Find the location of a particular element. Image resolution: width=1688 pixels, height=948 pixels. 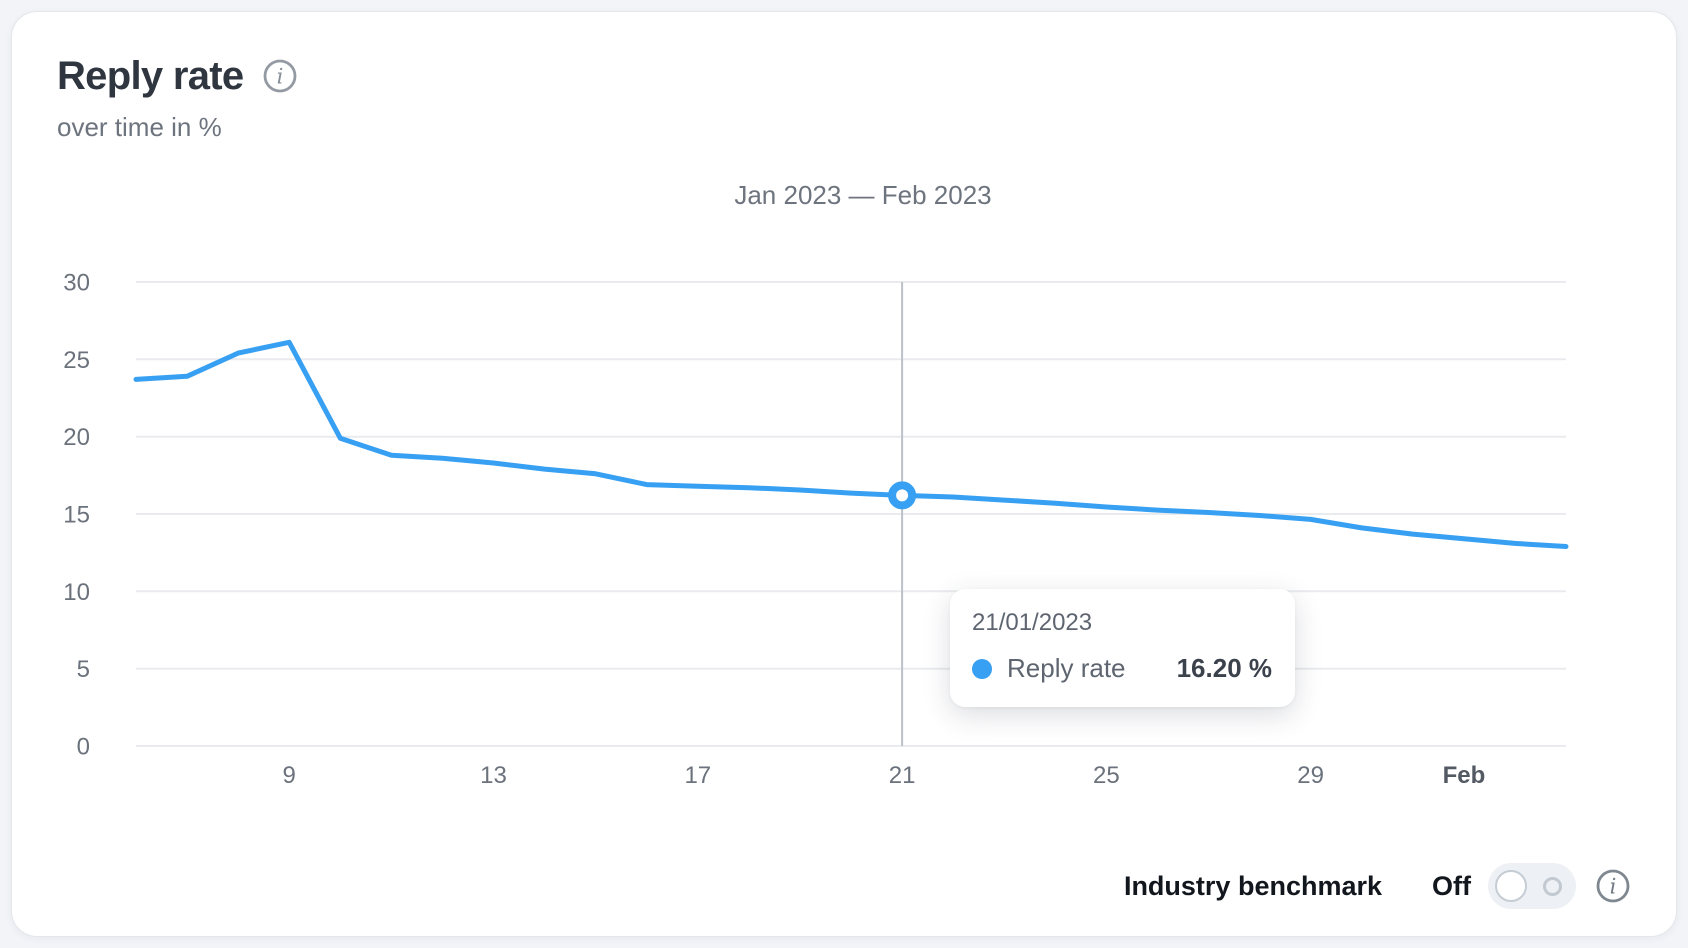

card-header: Reply rate i over time in % is located at coordinates (177, 97).